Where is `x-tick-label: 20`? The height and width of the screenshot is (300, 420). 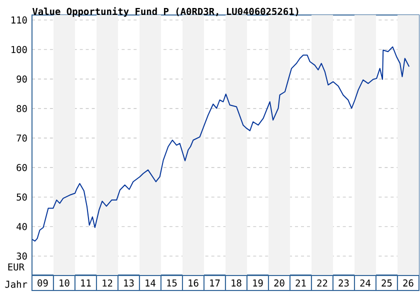
x-tick-label: 20 is located at coordinates (279, 283).